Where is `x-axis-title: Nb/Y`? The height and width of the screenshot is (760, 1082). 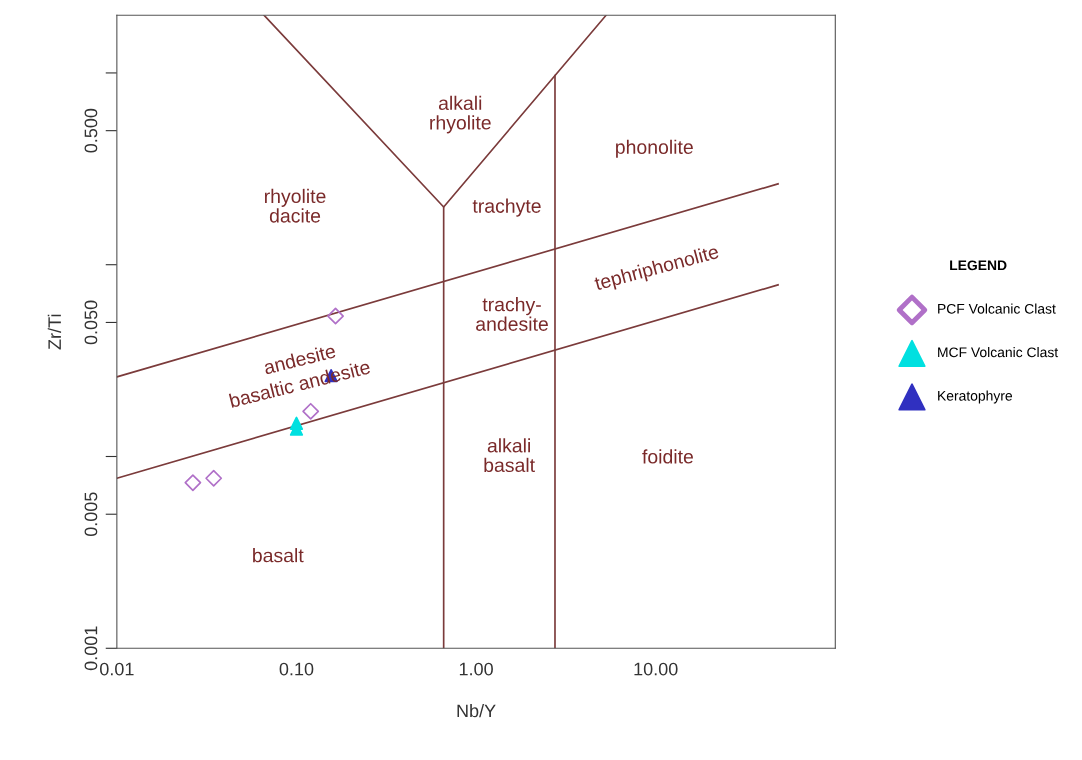 x-axis-title: Nb/Y is located at coordinates (476, 711).